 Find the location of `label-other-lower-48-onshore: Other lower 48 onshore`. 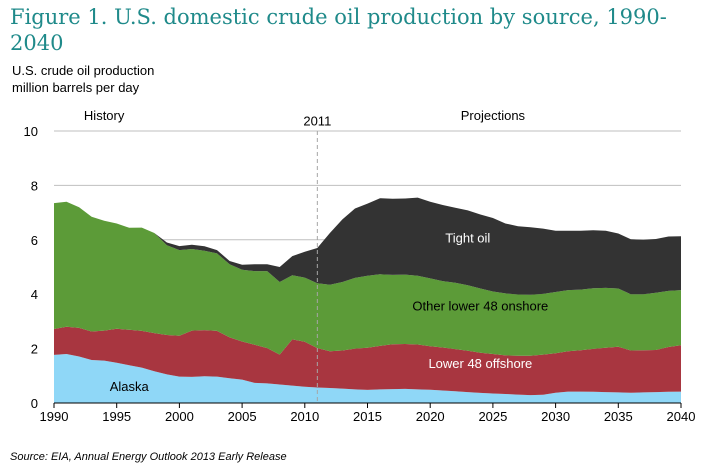

label-other-lower-48-onshore: Other lower 48 onshore is located at coordinates (480, 306).